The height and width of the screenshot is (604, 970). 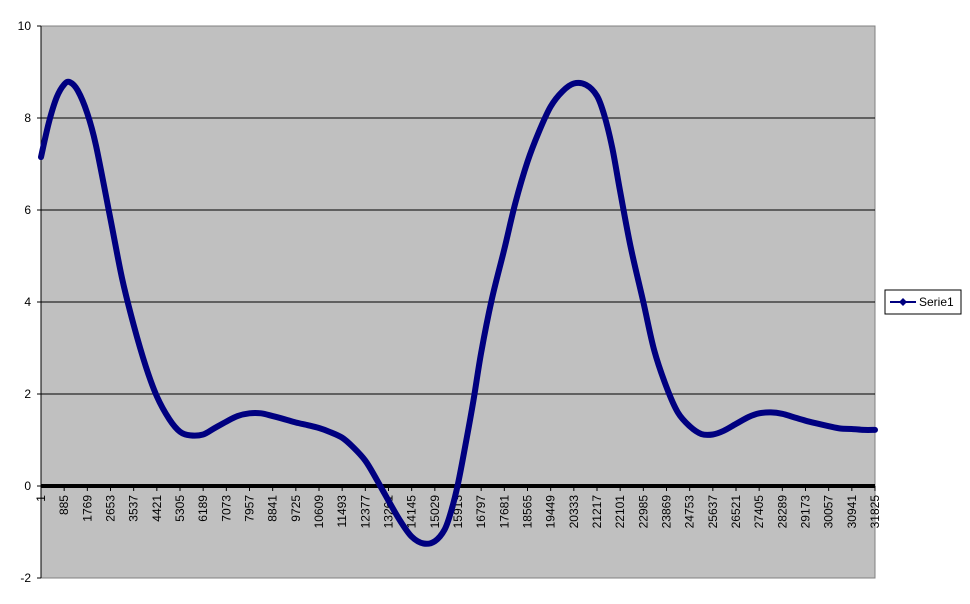 I want to click on x-tick-label: 885, so click(x=64, y=505).